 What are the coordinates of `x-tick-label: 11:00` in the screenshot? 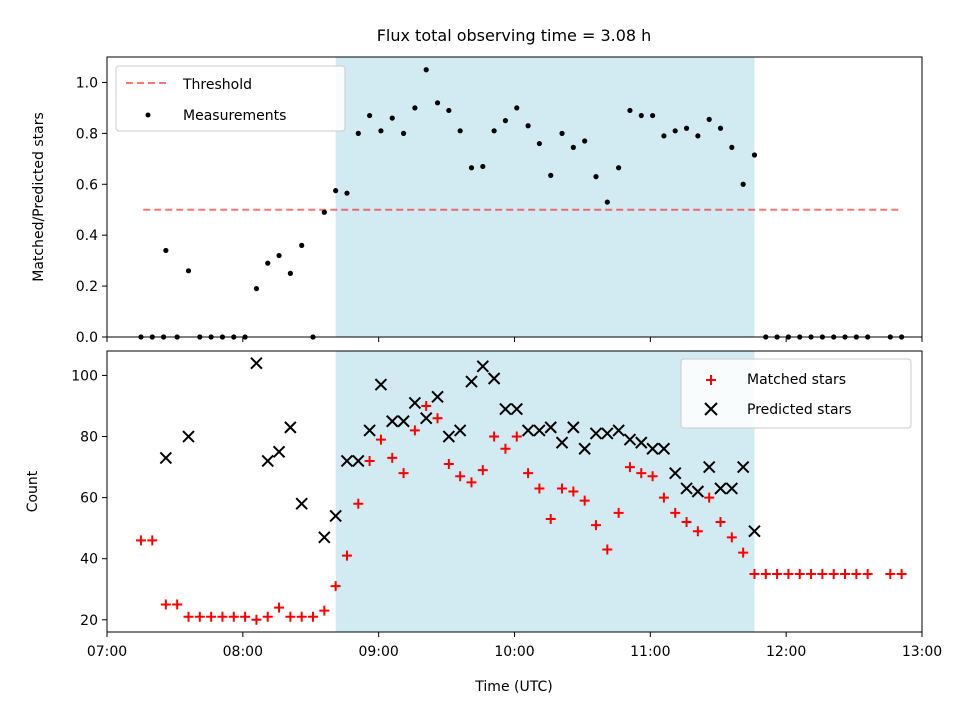 It's located at (650, 652).